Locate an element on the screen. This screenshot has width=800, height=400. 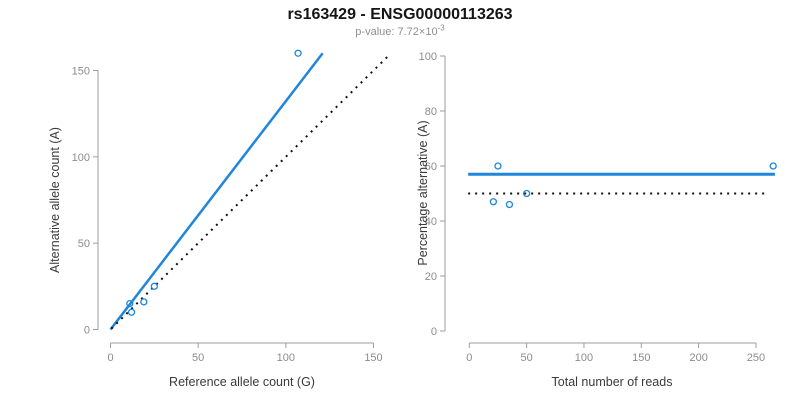
x-tick-label: 250 is located at coordinates (756, 358).